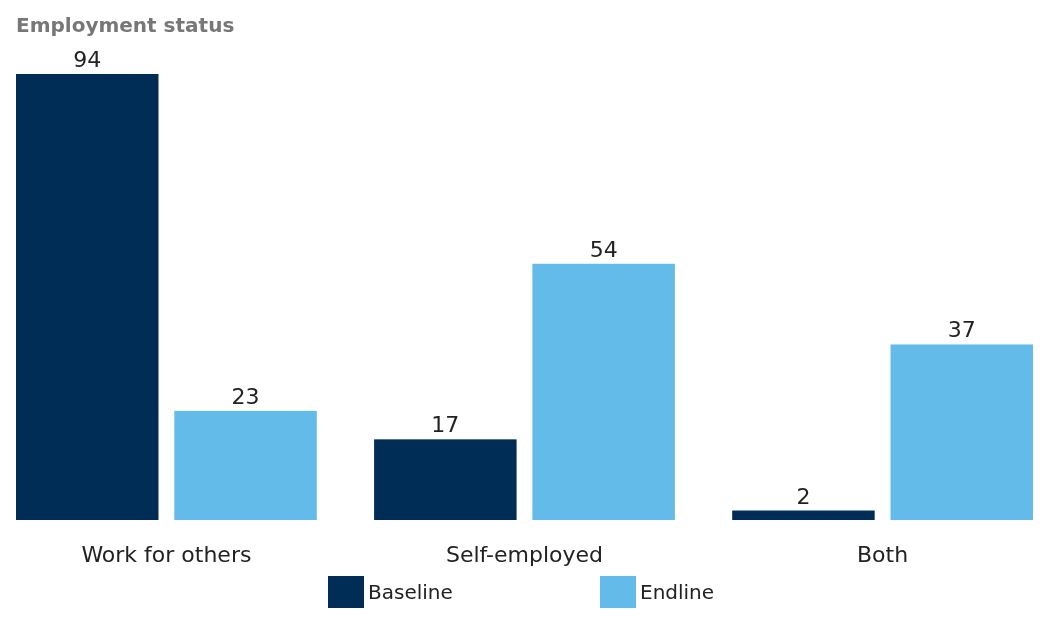 Image resolution: width=1041 pixels, height=628 pixels. I want to click on x-tick-label: Work for others, so click(166, 554).